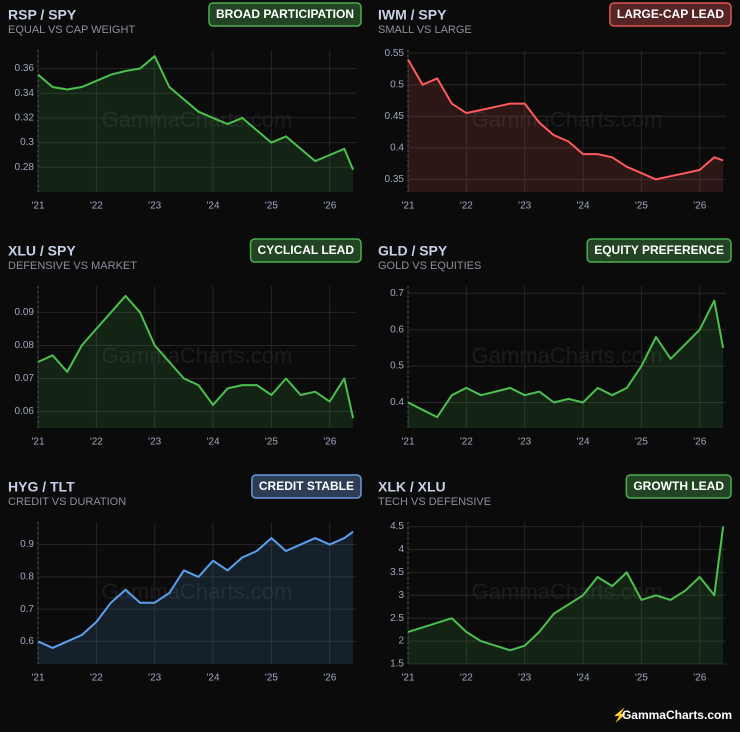 Image resolution: width=740 pixels, height=732 pixels. What do you see at coordinates (413, 251) in the screenshot?
I see `chart-title: GLD / SPY` at bounding box center [413, 251].